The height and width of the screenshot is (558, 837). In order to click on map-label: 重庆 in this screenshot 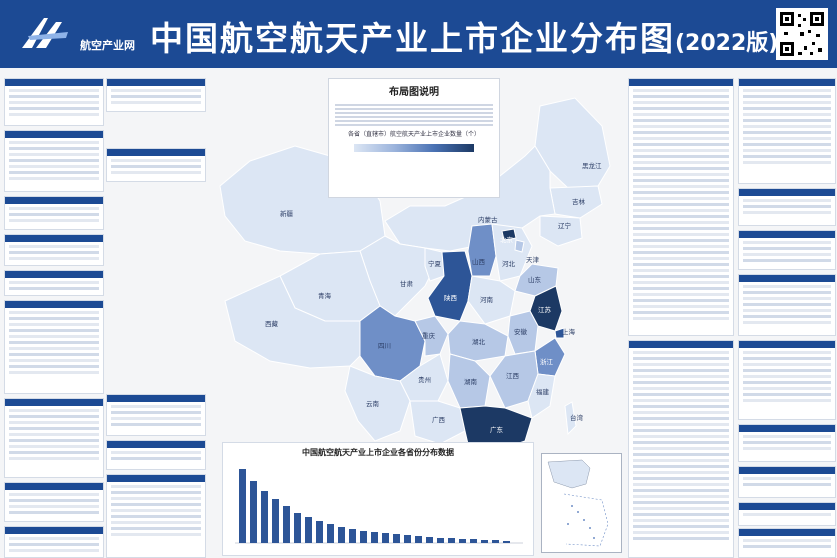, I will do `click(429, 335)`.